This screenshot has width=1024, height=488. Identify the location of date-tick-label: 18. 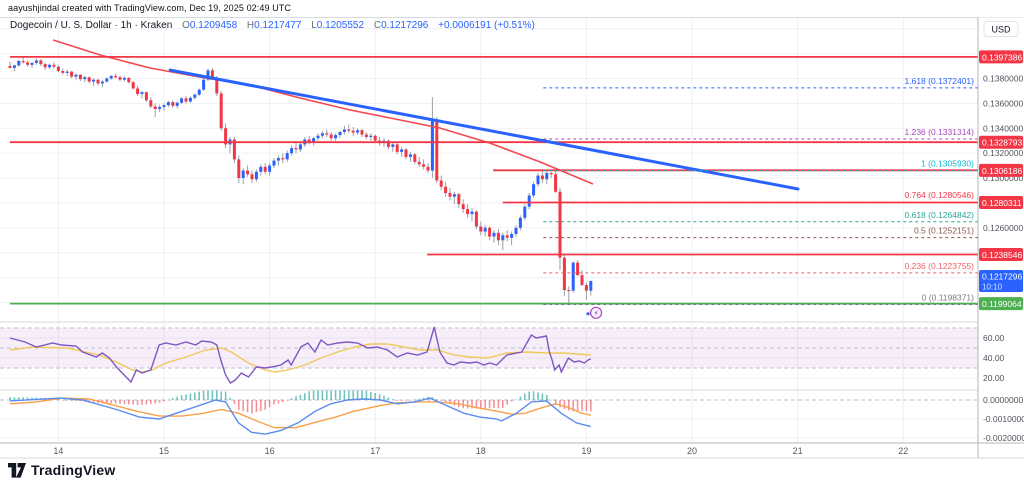
(481, 451).